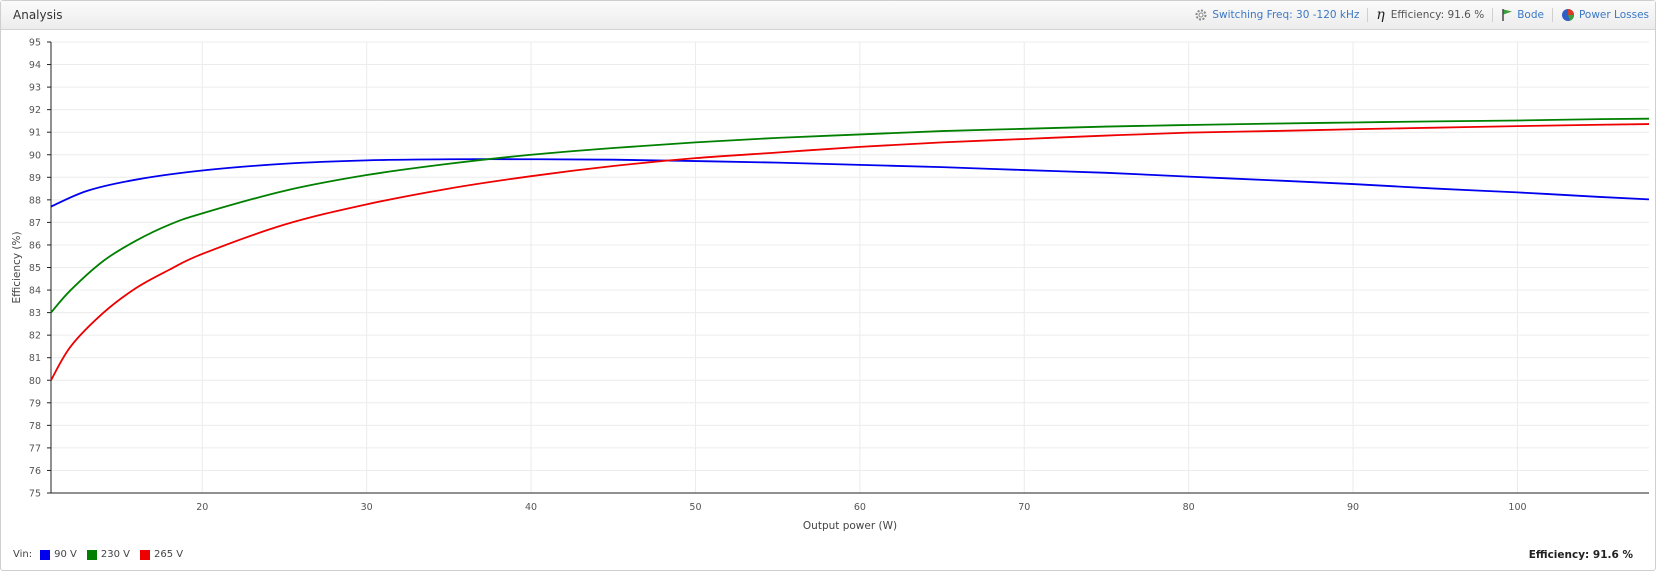 The width and height of the screenshot is (1658, 573). What do you see at coordinates (1353, 507) in the screenshot?
I see `x-tick-label: 90` at bounding box center [1353, 507].